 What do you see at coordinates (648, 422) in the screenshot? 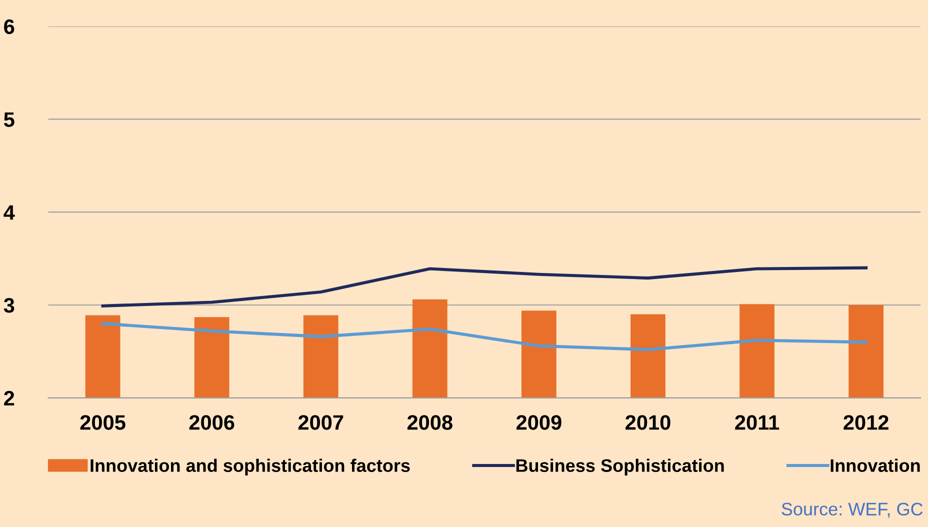
I see `x-tick-label: 2010` at bounding box center [648, 422].